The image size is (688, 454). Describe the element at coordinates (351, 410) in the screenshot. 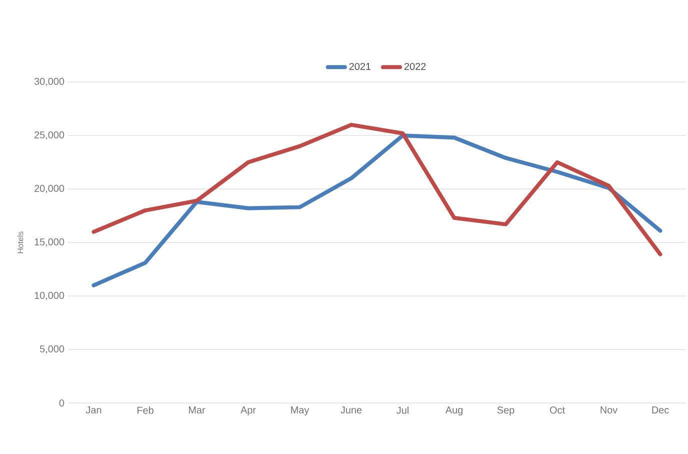

I see `x-tick-label: June` at that location.